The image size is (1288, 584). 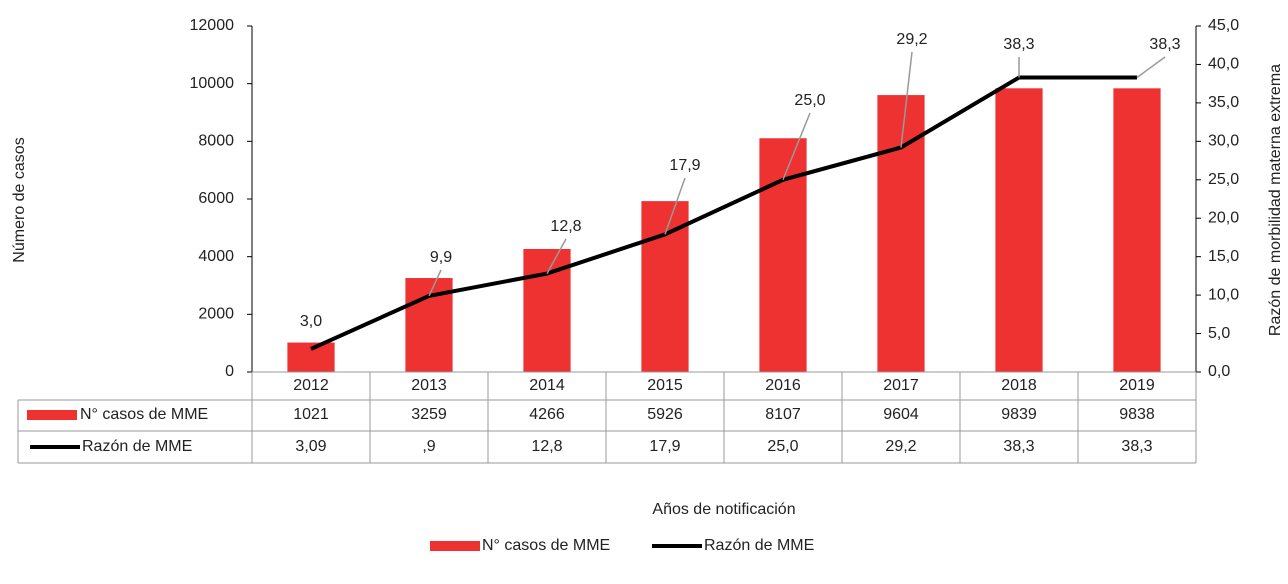 What do you see at coordinates (429, 385) in the screenshot?
I see `x-tick-label: 2013` at bounding box center [429, 385].